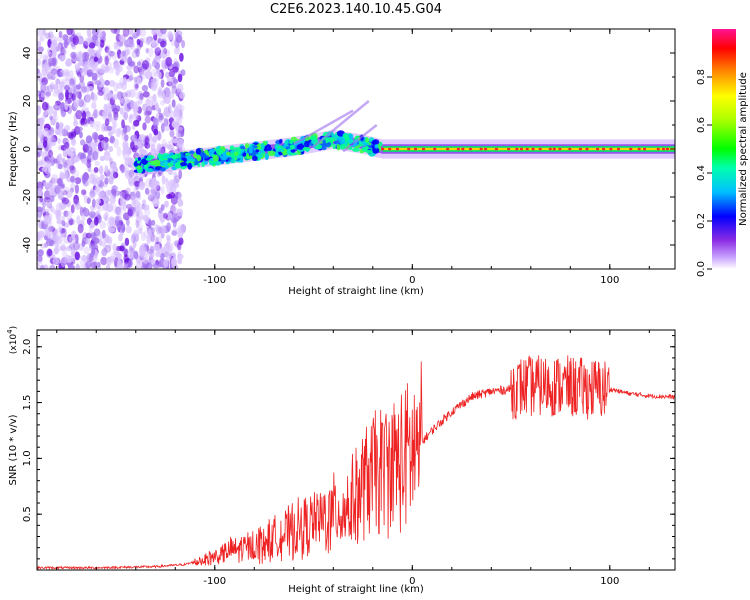 This screenshot has height=600, width=750. Describe the element at coordinates (609, 581) in the screenshot. I see `x-tick-label: 100` at that location.